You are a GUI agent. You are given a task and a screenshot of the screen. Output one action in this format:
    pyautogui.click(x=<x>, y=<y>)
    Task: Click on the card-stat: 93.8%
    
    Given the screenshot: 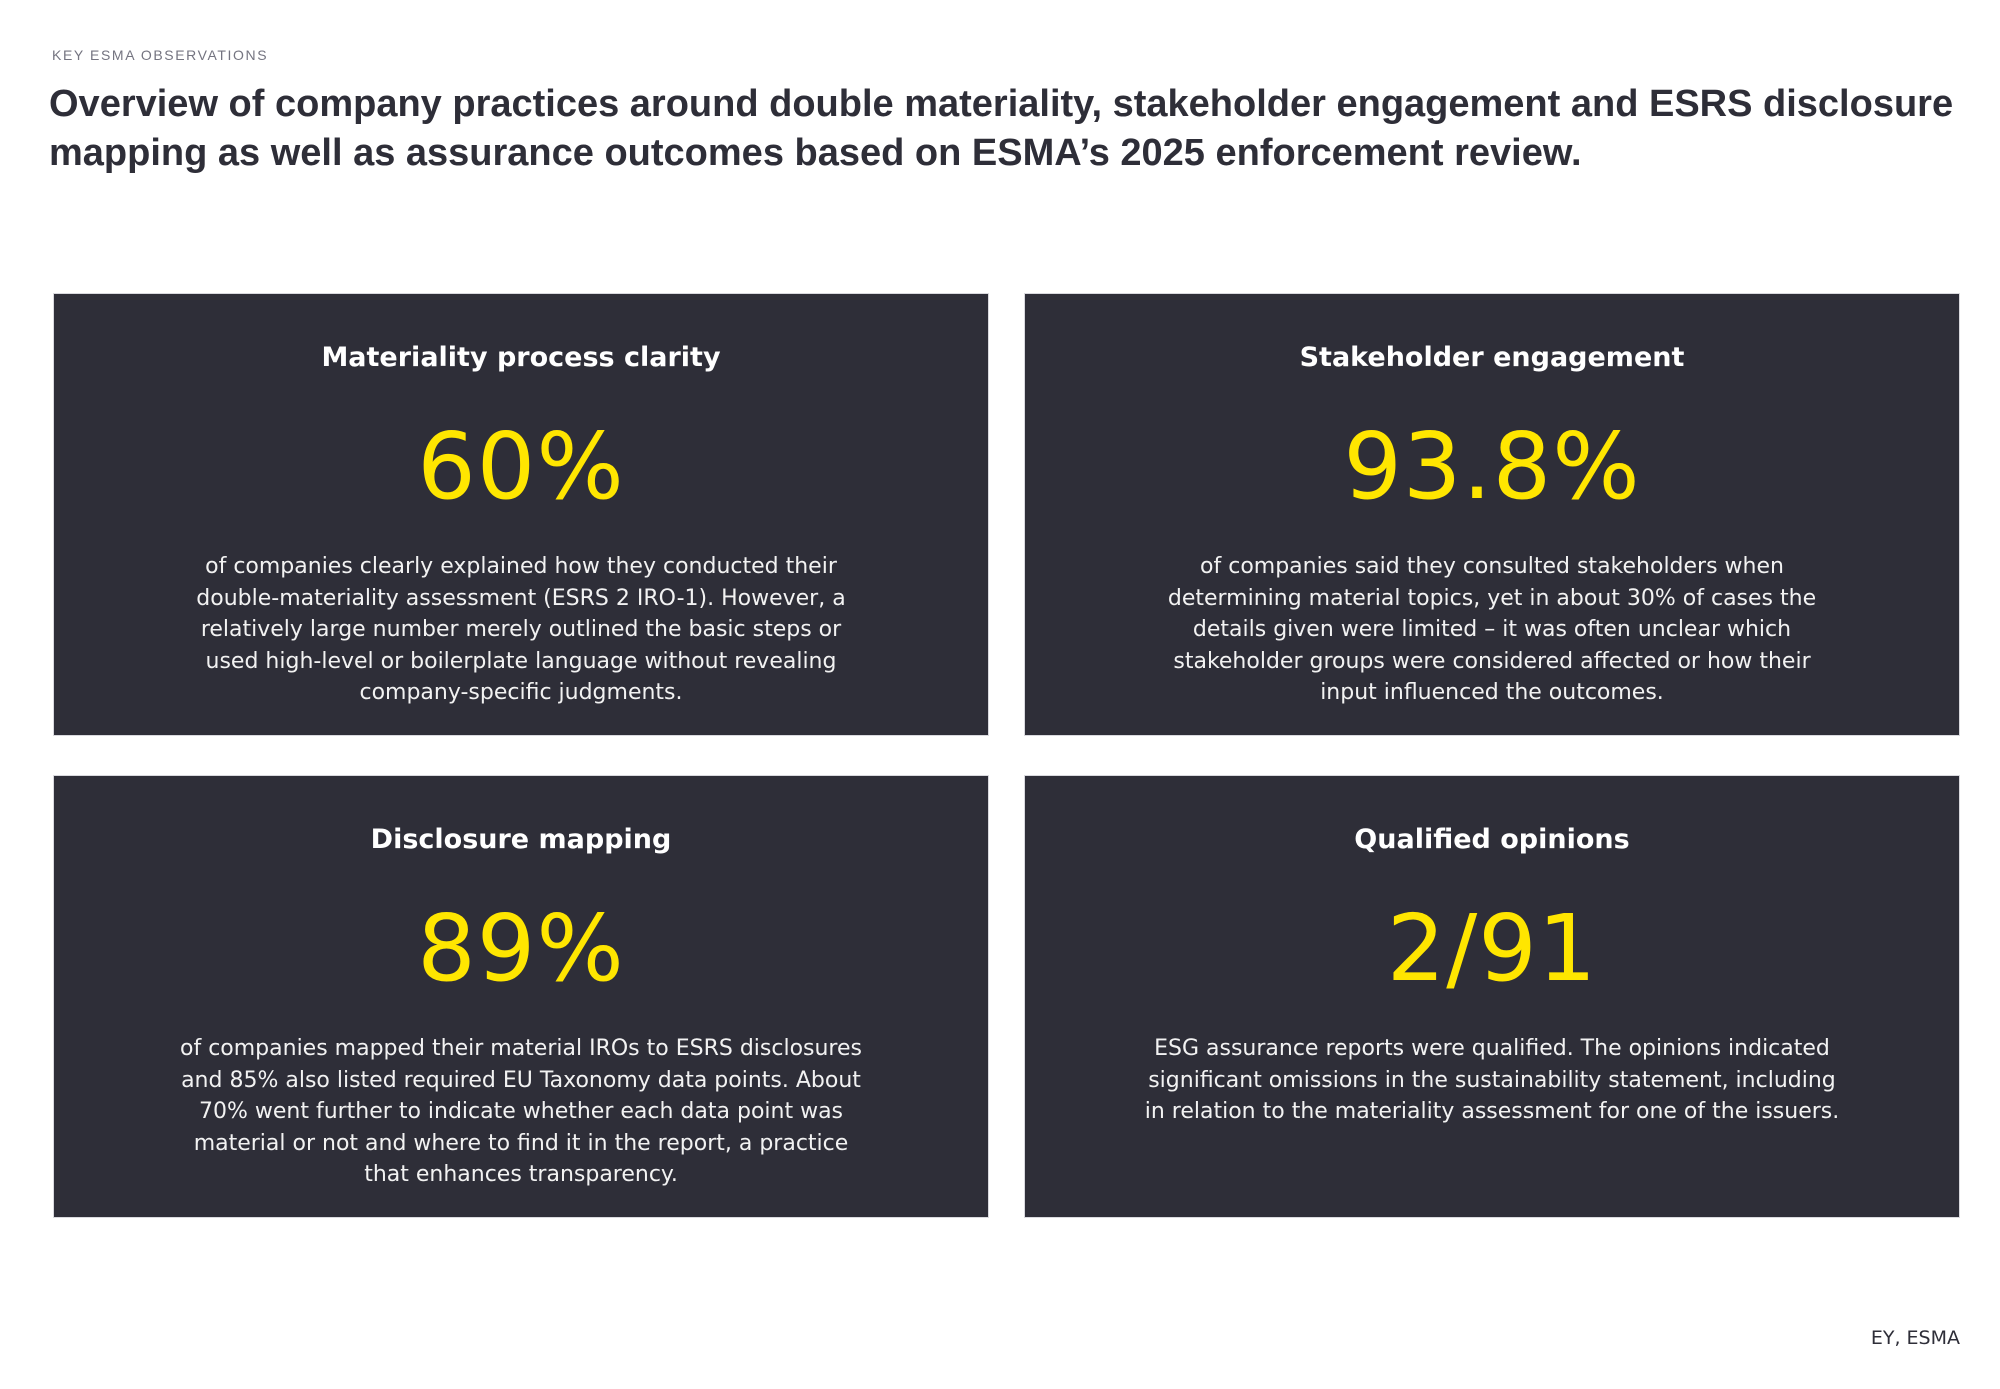 What is the action you would take?
    pyautogui.click(x=1492, y=466)
    